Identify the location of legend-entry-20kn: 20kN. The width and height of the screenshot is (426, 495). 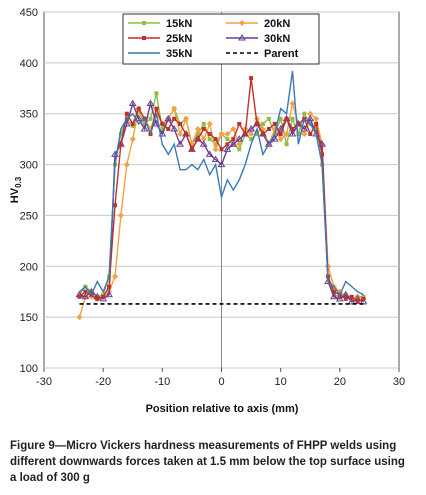
(258, 24).